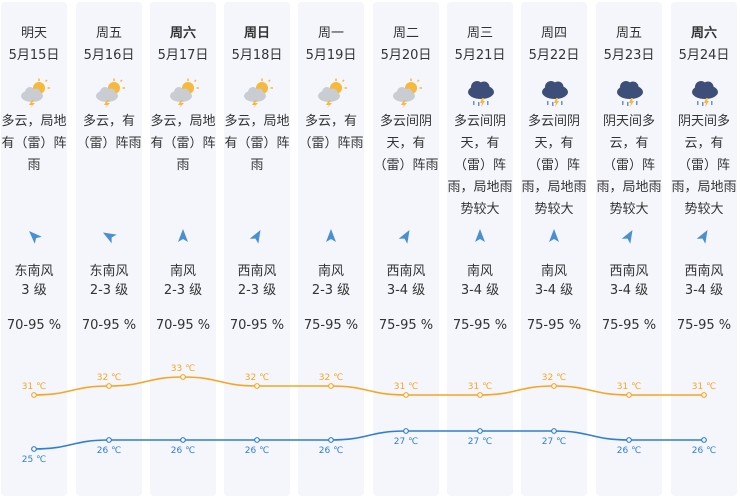  Describe the element at coordinates (256, 33) in the screenshot. I see `day-label: 周日` at that location.